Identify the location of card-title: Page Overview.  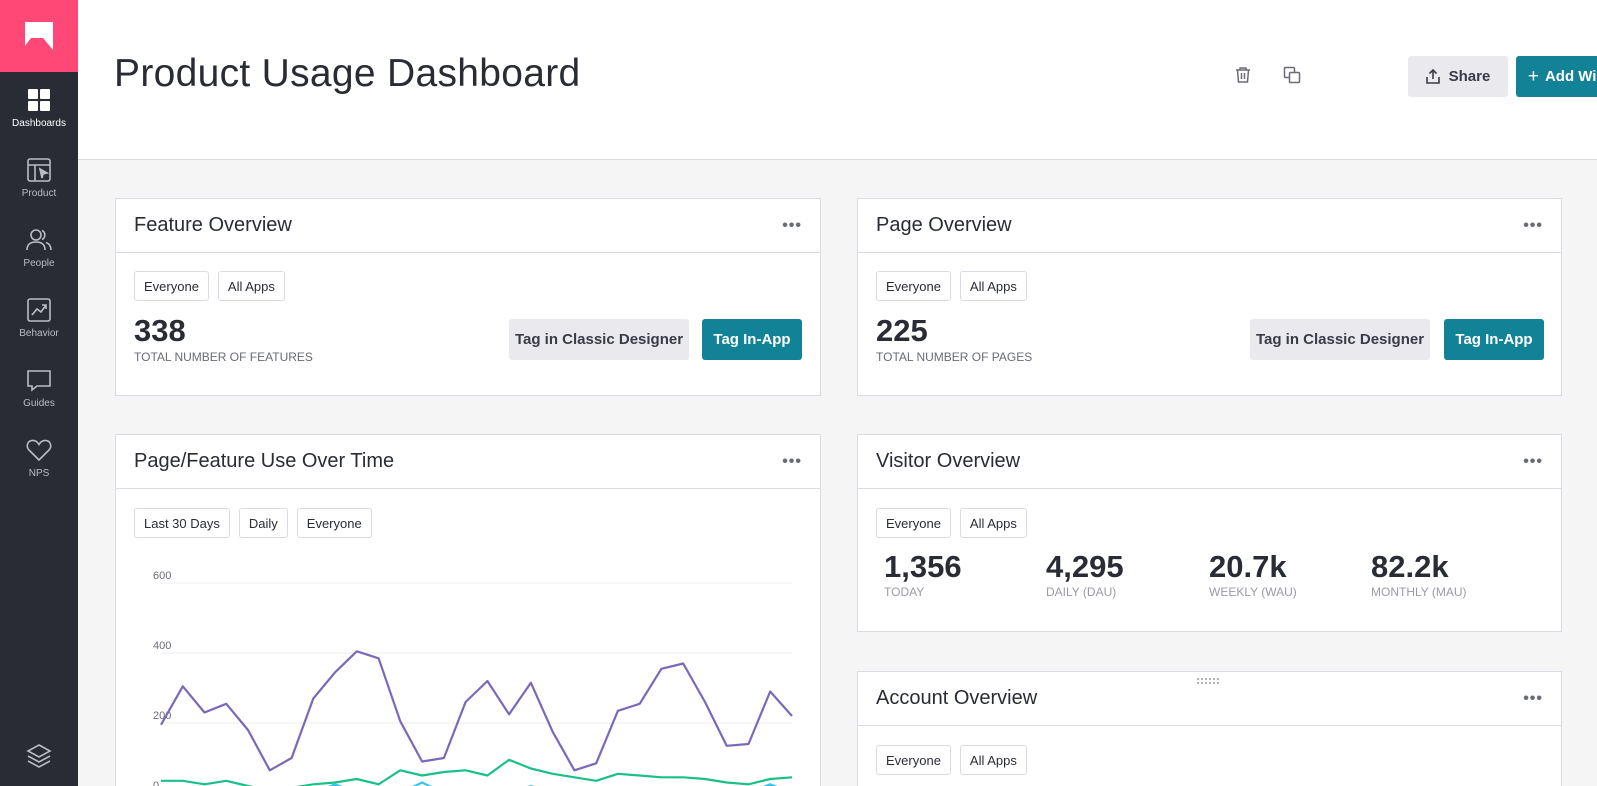
(944, 225).